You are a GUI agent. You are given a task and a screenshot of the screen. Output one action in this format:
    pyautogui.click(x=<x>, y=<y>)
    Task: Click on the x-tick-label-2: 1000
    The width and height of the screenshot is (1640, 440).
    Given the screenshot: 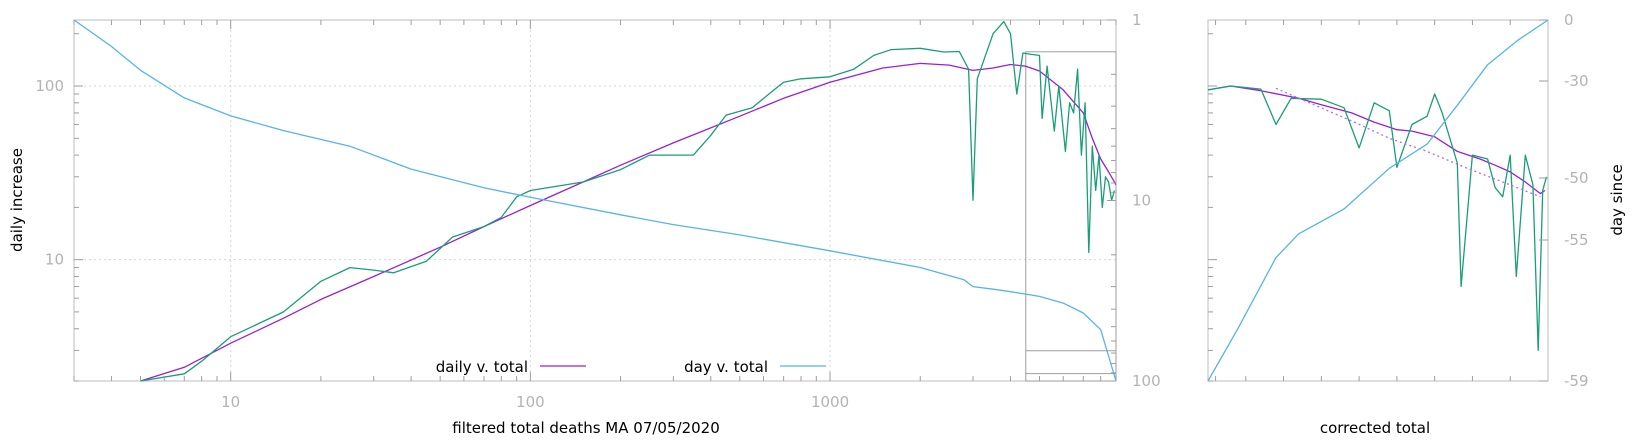 What is the action you would take?
    pyautogui.click(x=830, y=402)
    